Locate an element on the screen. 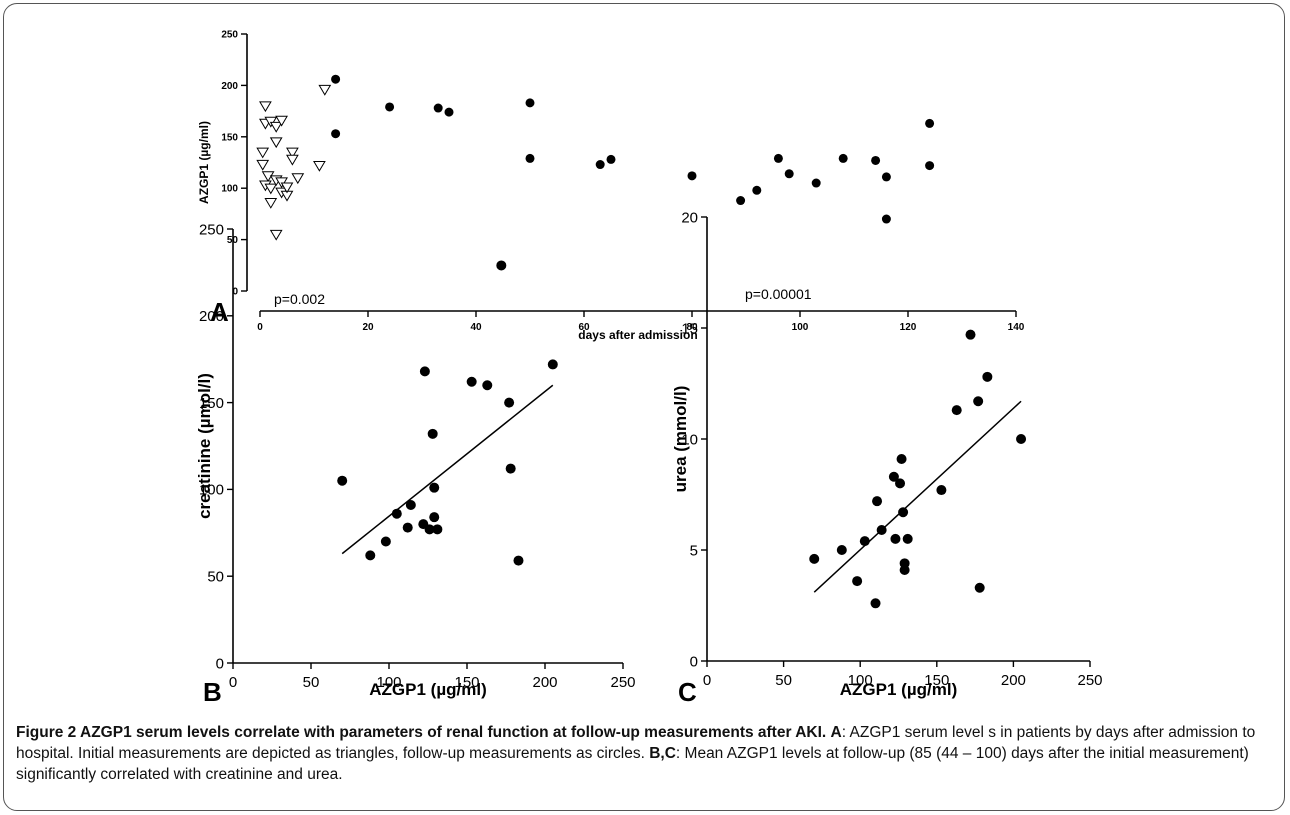 This screenshot has width=1290, height=815. panel-b-x-tick-label: 100 is located at coordinates (388, 682).